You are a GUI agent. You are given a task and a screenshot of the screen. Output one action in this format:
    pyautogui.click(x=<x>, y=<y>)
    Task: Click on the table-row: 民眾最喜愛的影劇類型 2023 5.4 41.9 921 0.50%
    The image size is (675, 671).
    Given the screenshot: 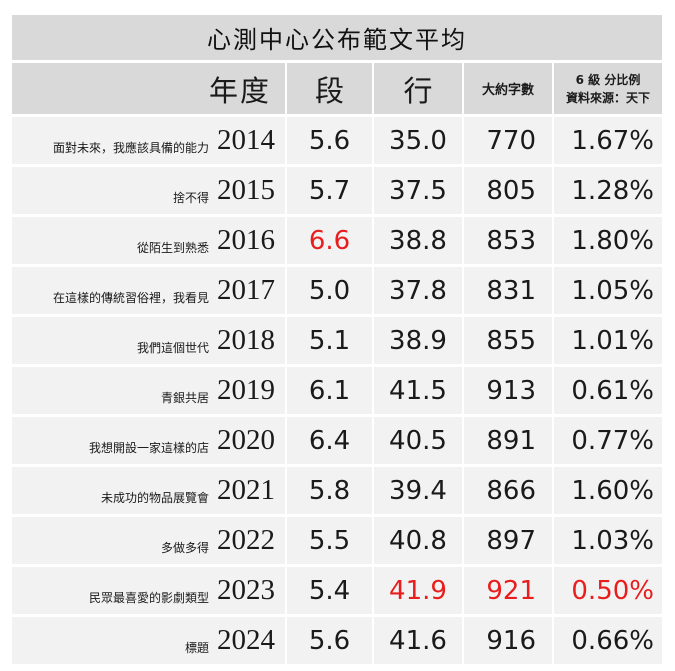 What is the action you would take?
    pyautogui.click(x=337, y=590)
    